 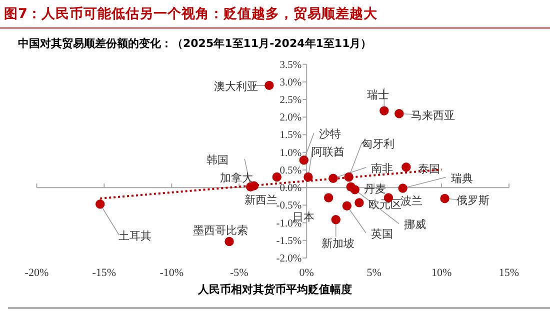 What do you see at coordinates (291, 82) in the screenshot?
I see `y-tick-label: 3.0%` at bounding box center [291, 82].